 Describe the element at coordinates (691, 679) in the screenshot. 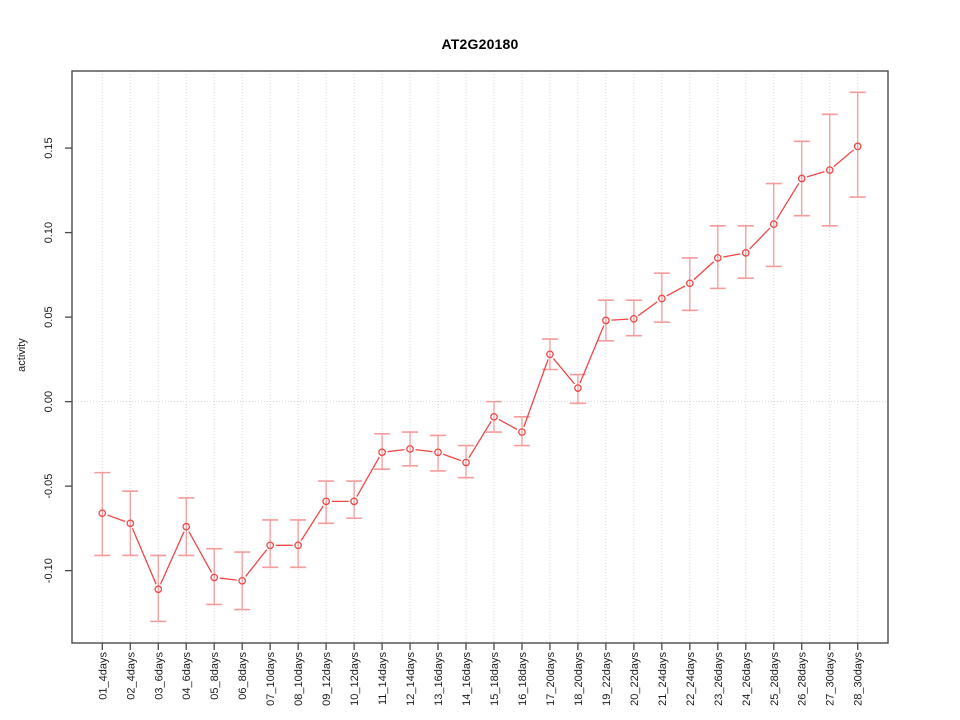

I see `x-tick-label: 22_24days` at that location.